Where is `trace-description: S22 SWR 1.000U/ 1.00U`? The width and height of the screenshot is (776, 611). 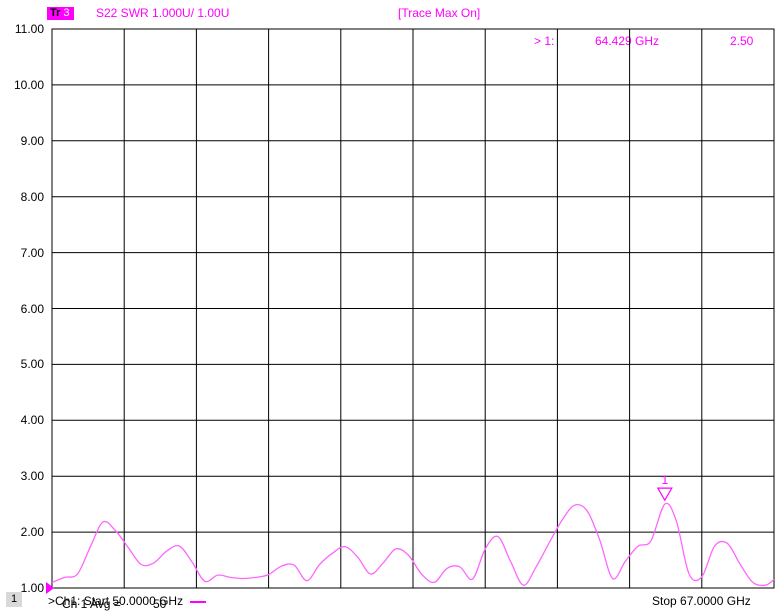
trace-description: S22 SWR 1.000U/ 1.00U is located at coordinates (163, 13).